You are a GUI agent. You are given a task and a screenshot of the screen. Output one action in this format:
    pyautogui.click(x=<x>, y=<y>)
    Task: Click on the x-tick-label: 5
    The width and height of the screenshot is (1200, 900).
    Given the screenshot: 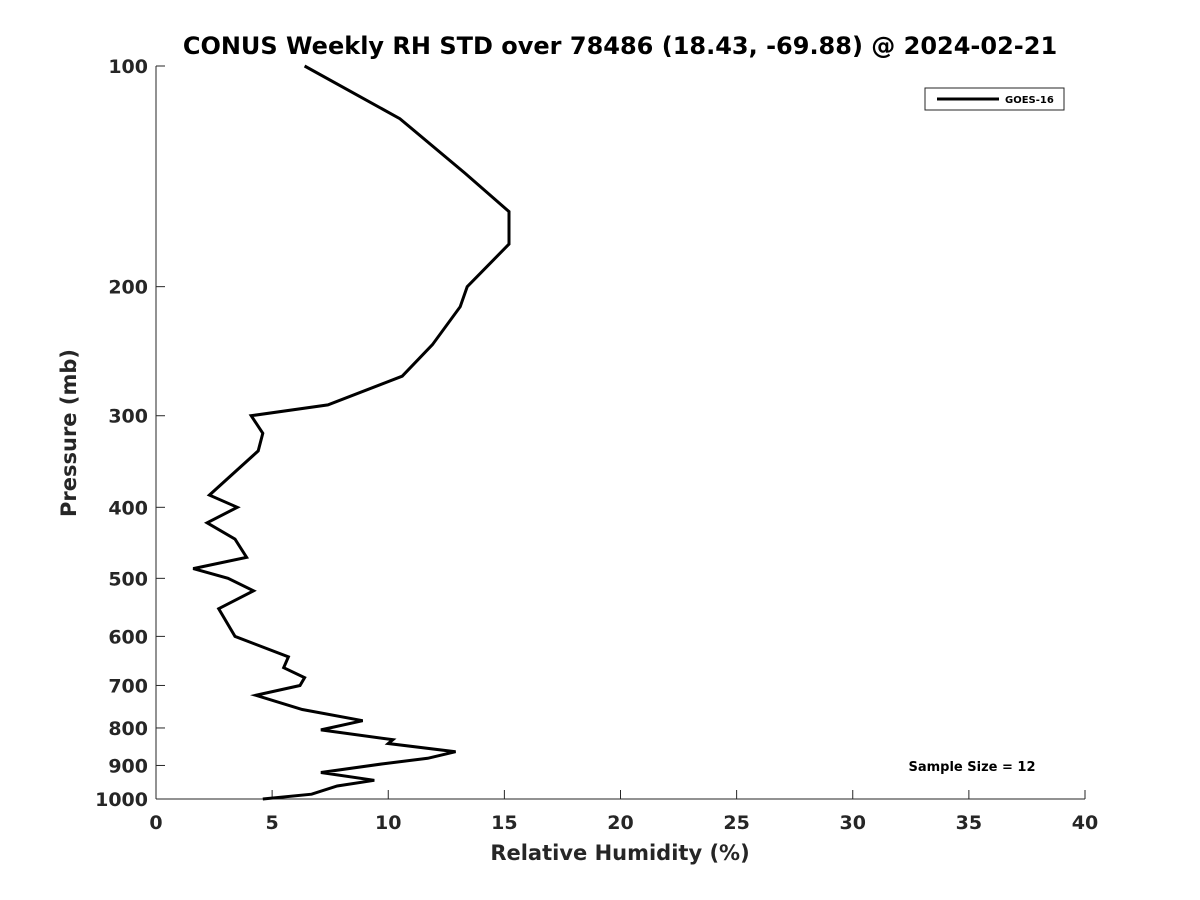 What is the action you would take?
    pyautogui.click(x=272, y=823)
    